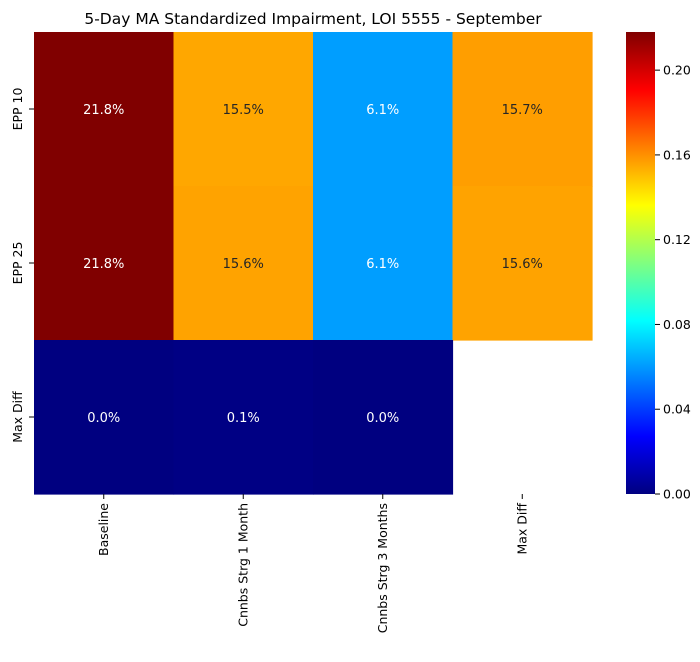 The width and height of the screenshot is (700, 662). What do you see at coordinates (521, 529) in the screenshot?
I see `x-tick-label: Max Diff` at bounding box center [521, 529].